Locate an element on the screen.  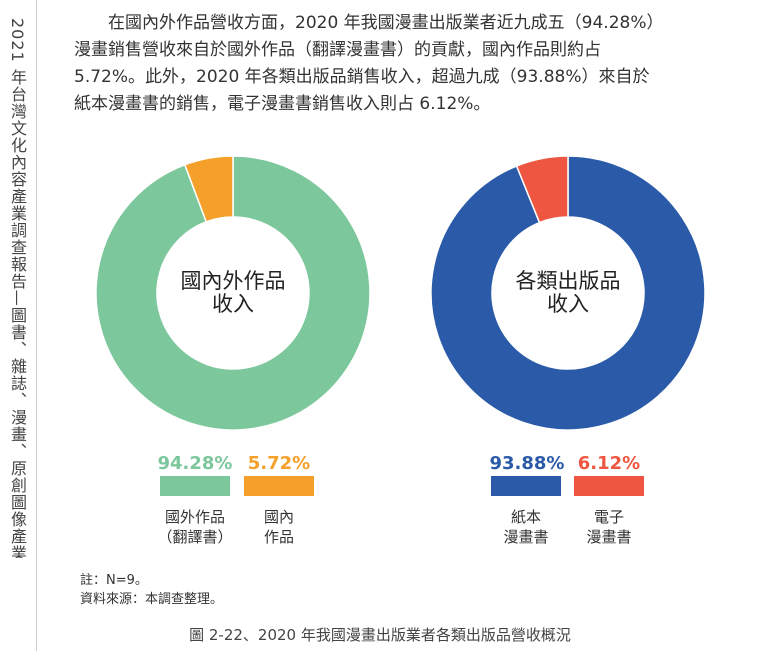
legend-label-print-comics: 紙本 漫畫書 is located at coordinates (526, 527).